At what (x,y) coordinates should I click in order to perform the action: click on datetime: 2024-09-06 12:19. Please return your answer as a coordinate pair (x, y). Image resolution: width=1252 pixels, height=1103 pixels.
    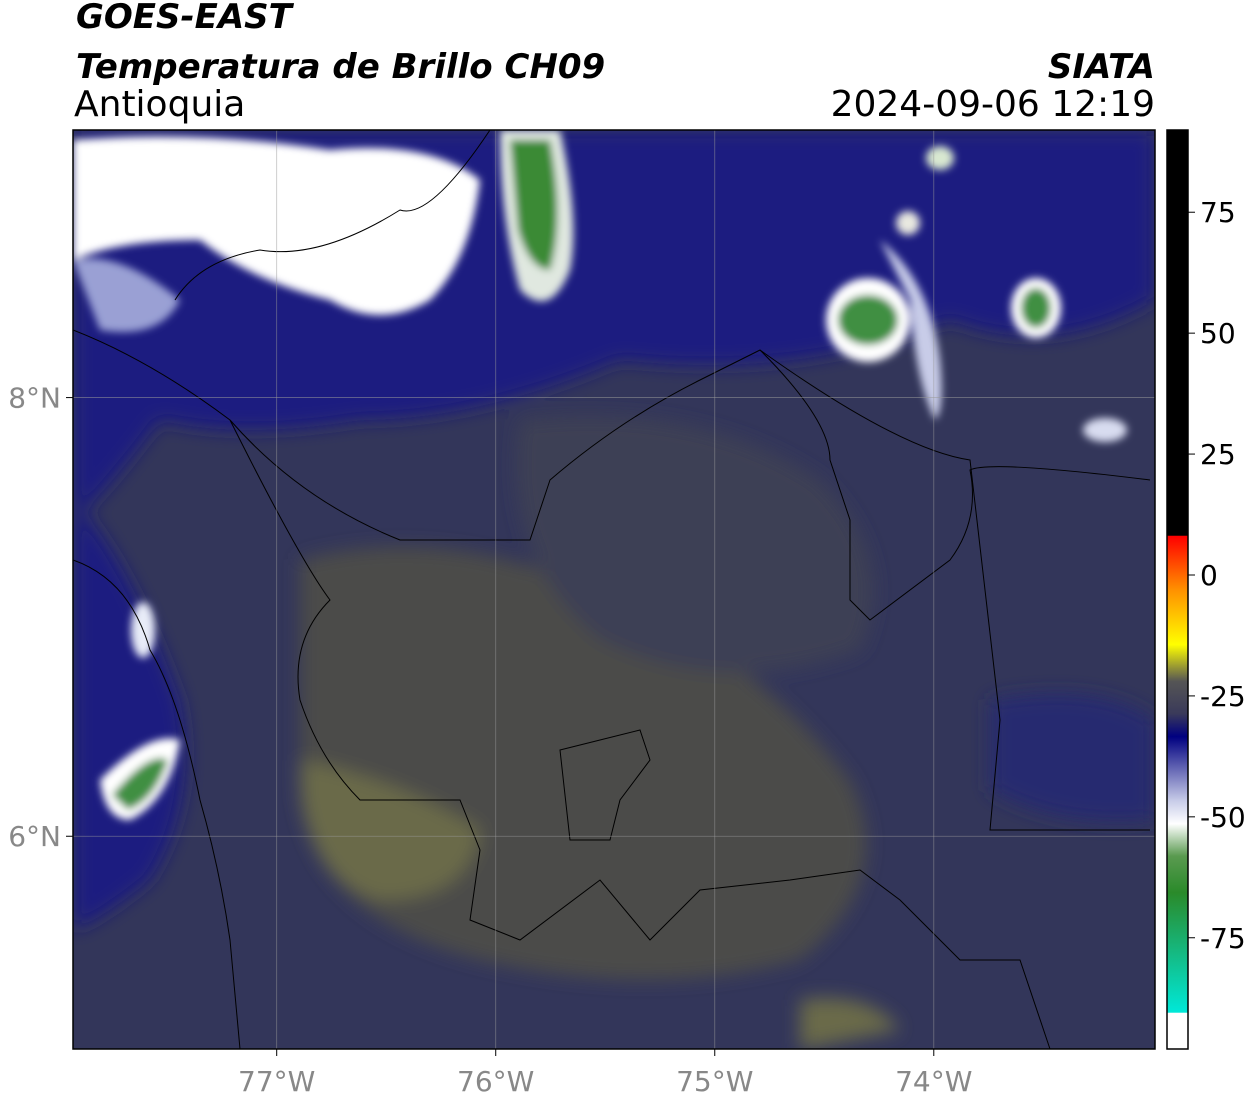
    Looking at the image, I should click on (993, 104).